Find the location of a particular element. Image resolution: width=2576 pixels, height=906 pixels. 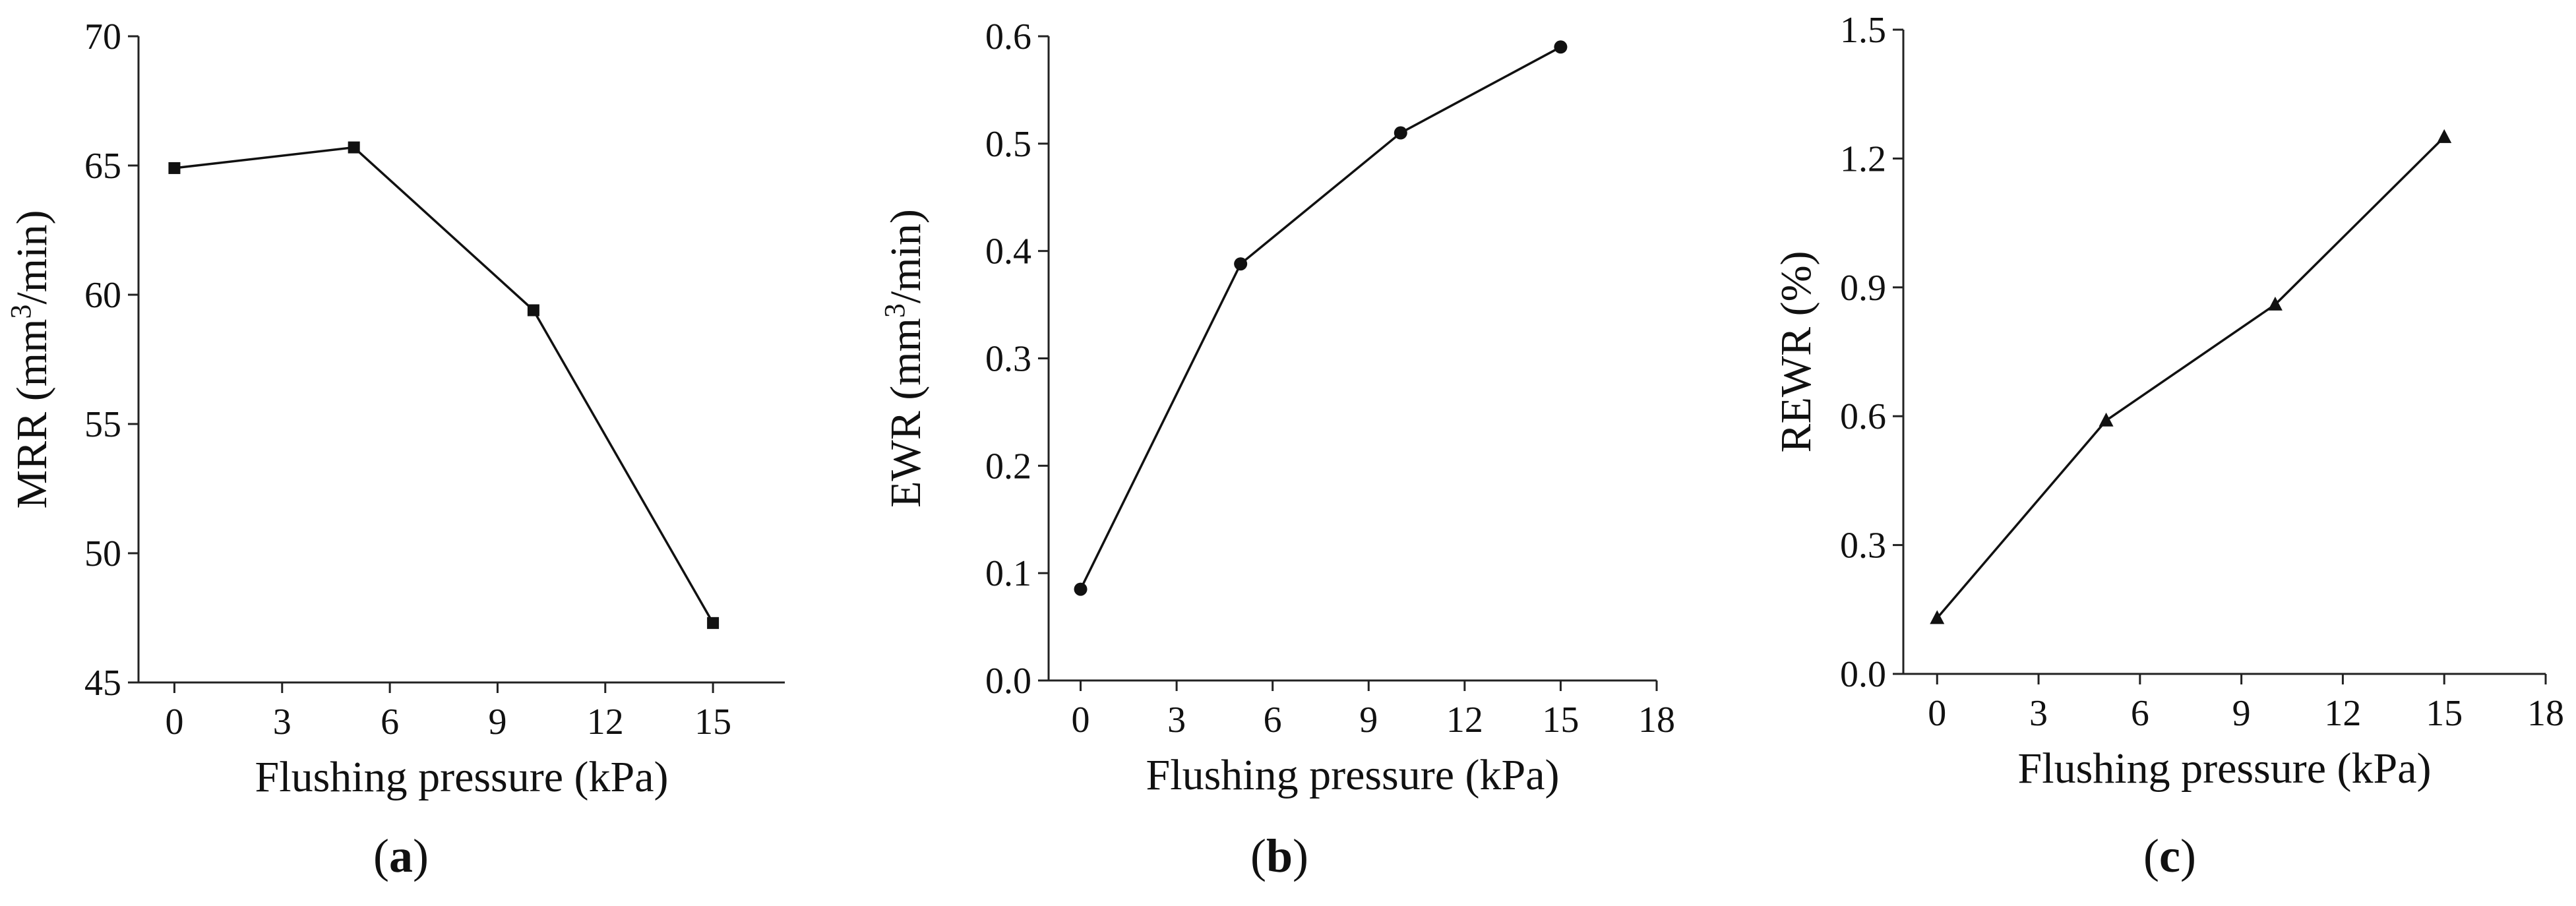

y-tick-label: 60 is located at coordinates (102, 295).